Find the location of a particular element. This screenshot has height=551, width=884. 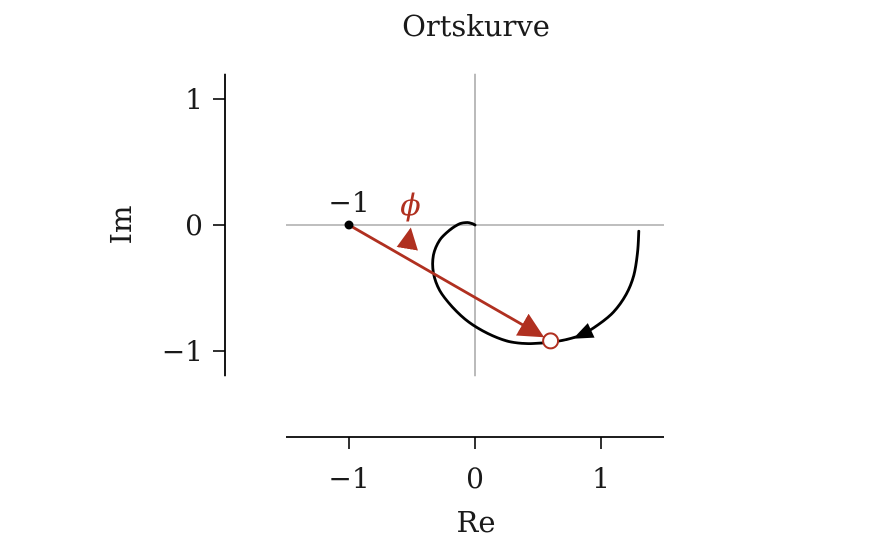

phasor-arrow is located at coordinates (446, 280).